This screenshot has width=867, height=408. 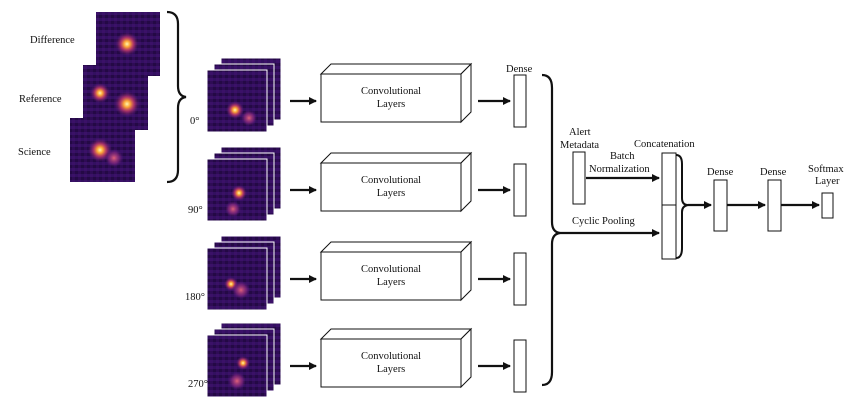 I want to click on conv-layers-box-270: Convolutional Layers, so click(x=396, y=358).